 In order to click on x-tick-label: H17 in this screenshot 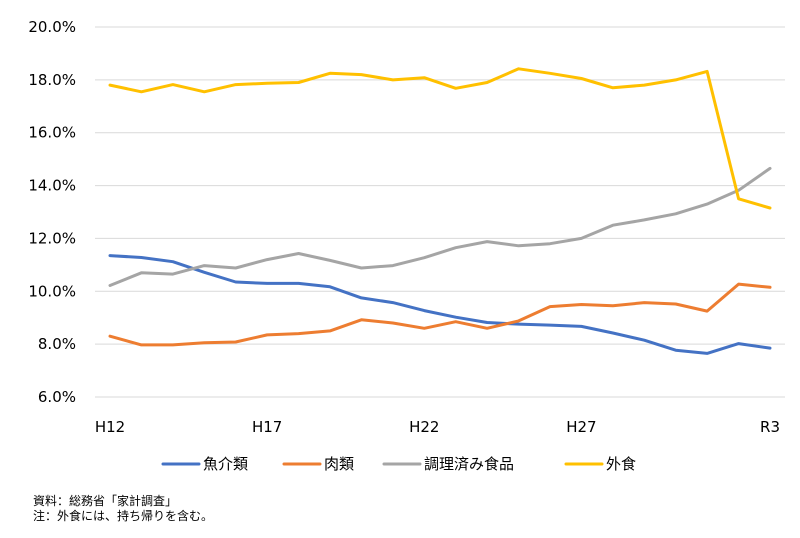, I will do `click(267, 427)`.